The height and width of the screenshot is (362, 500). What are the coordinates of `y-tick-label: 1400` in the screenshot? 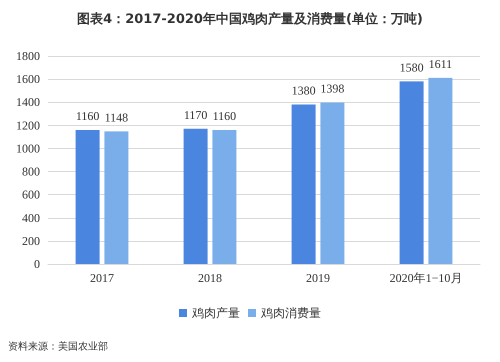 It's located at (28, 102).